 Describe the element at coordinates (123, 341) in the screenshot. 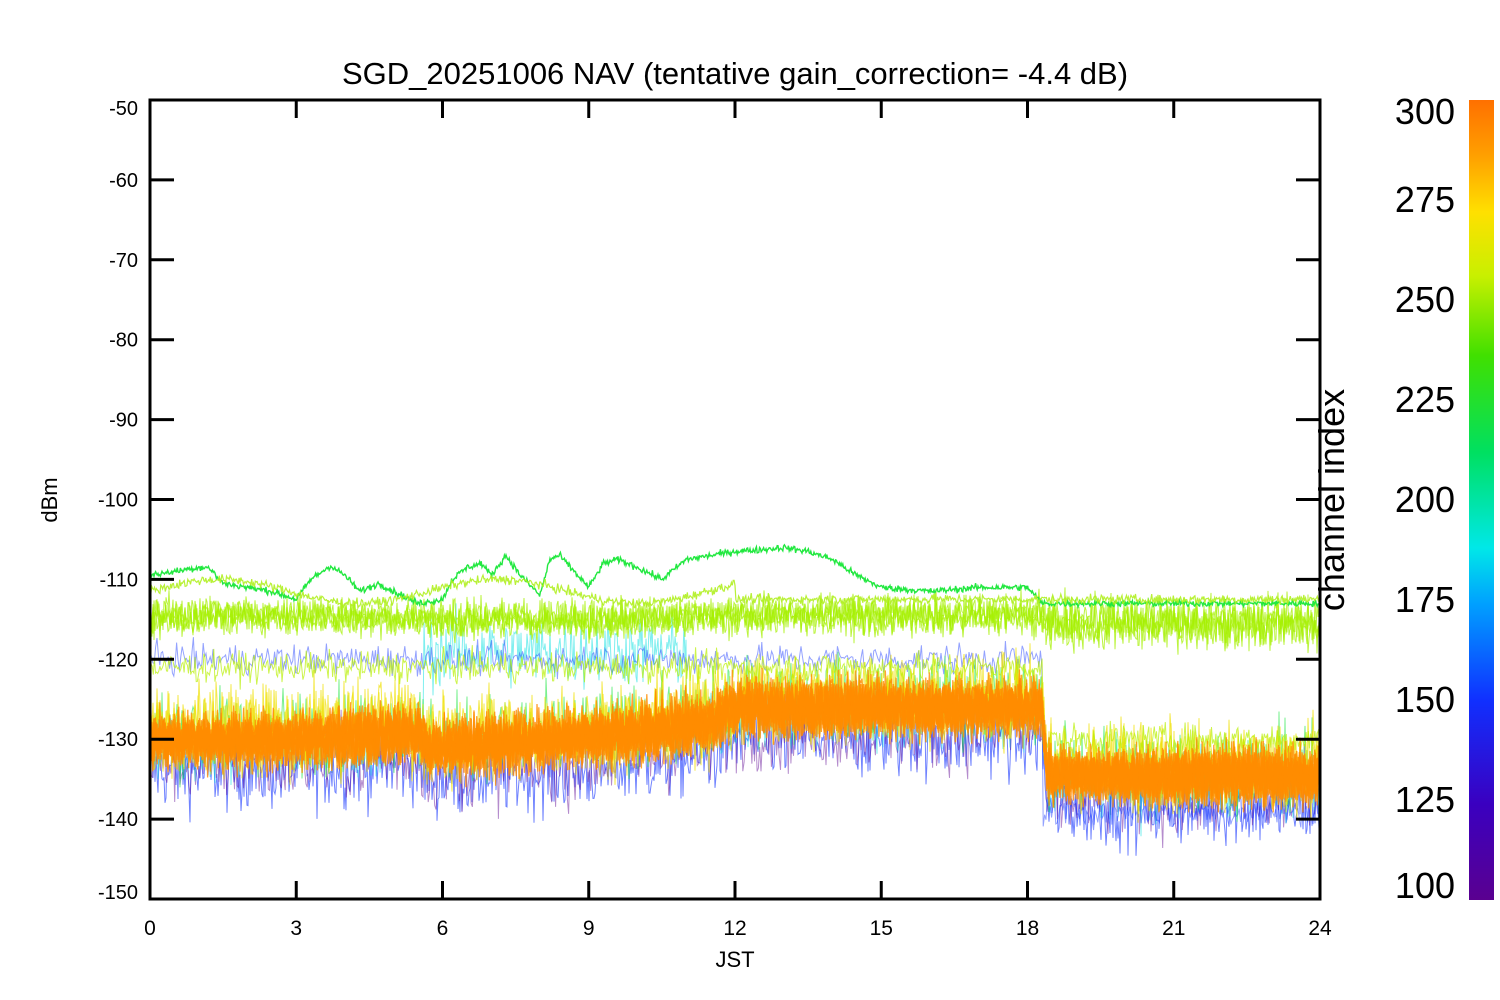

I see `y-tick-label: -80` at that location.